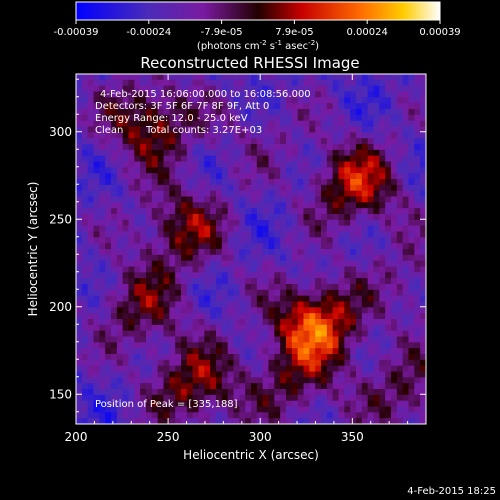 This screenshot has width=500, height=500. I want to click on y-tick-label: 250, so click(60, 219).